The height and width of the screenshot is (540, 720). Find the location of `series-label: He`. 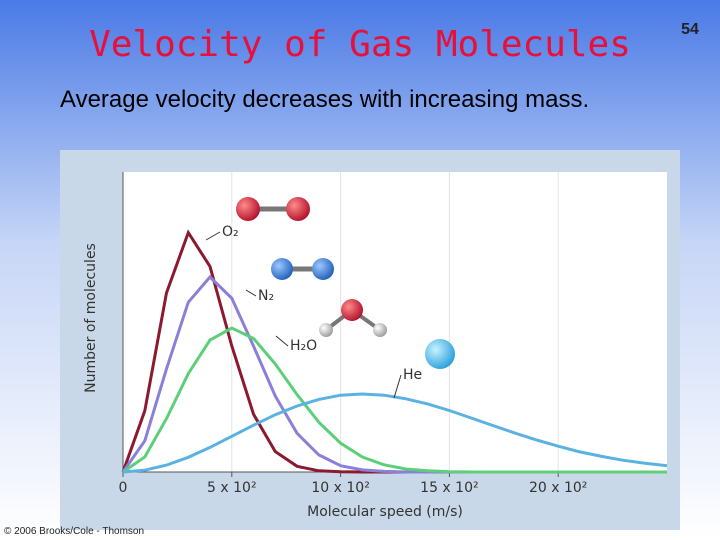

series-label: He is located at coordinates (412, 375).